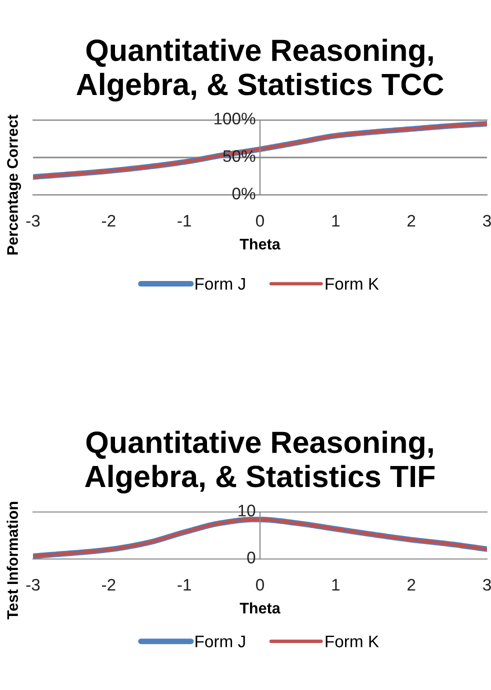 This screenshot has width=491, height=690. What do you see at coordinates (12, 561) in the screenshot?
I see `y-axis-title: Test Information` at bounding box center [12, 561].